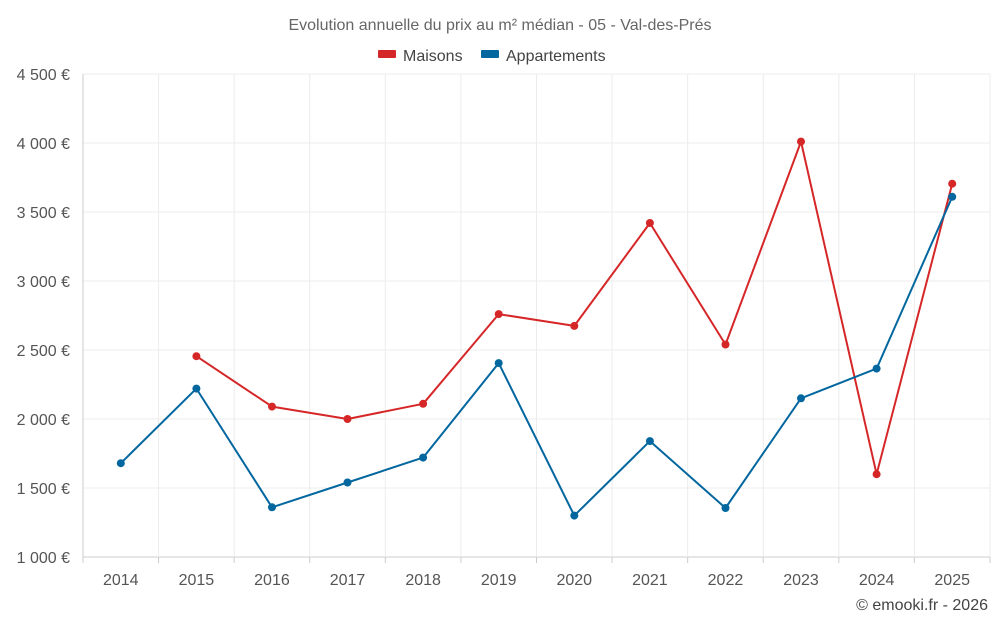 The height and width of the screenshot is (625, 1000). What do you see at coordinates (574, 325) in the screenshot?
I see `data-point-maisons-2020` at bounding box center [574, 325].